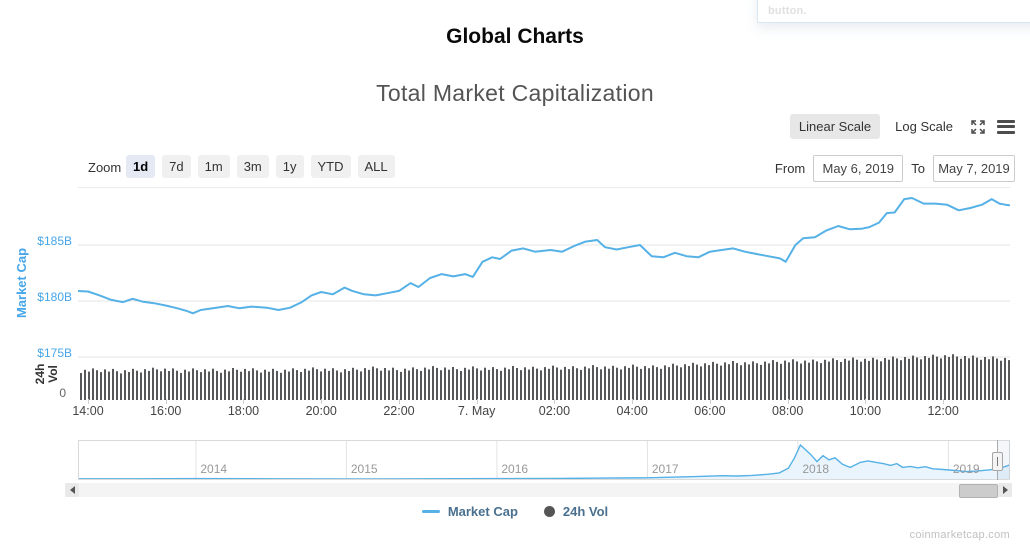  I want to click on page-title: Global Charts, so click(515, 36).